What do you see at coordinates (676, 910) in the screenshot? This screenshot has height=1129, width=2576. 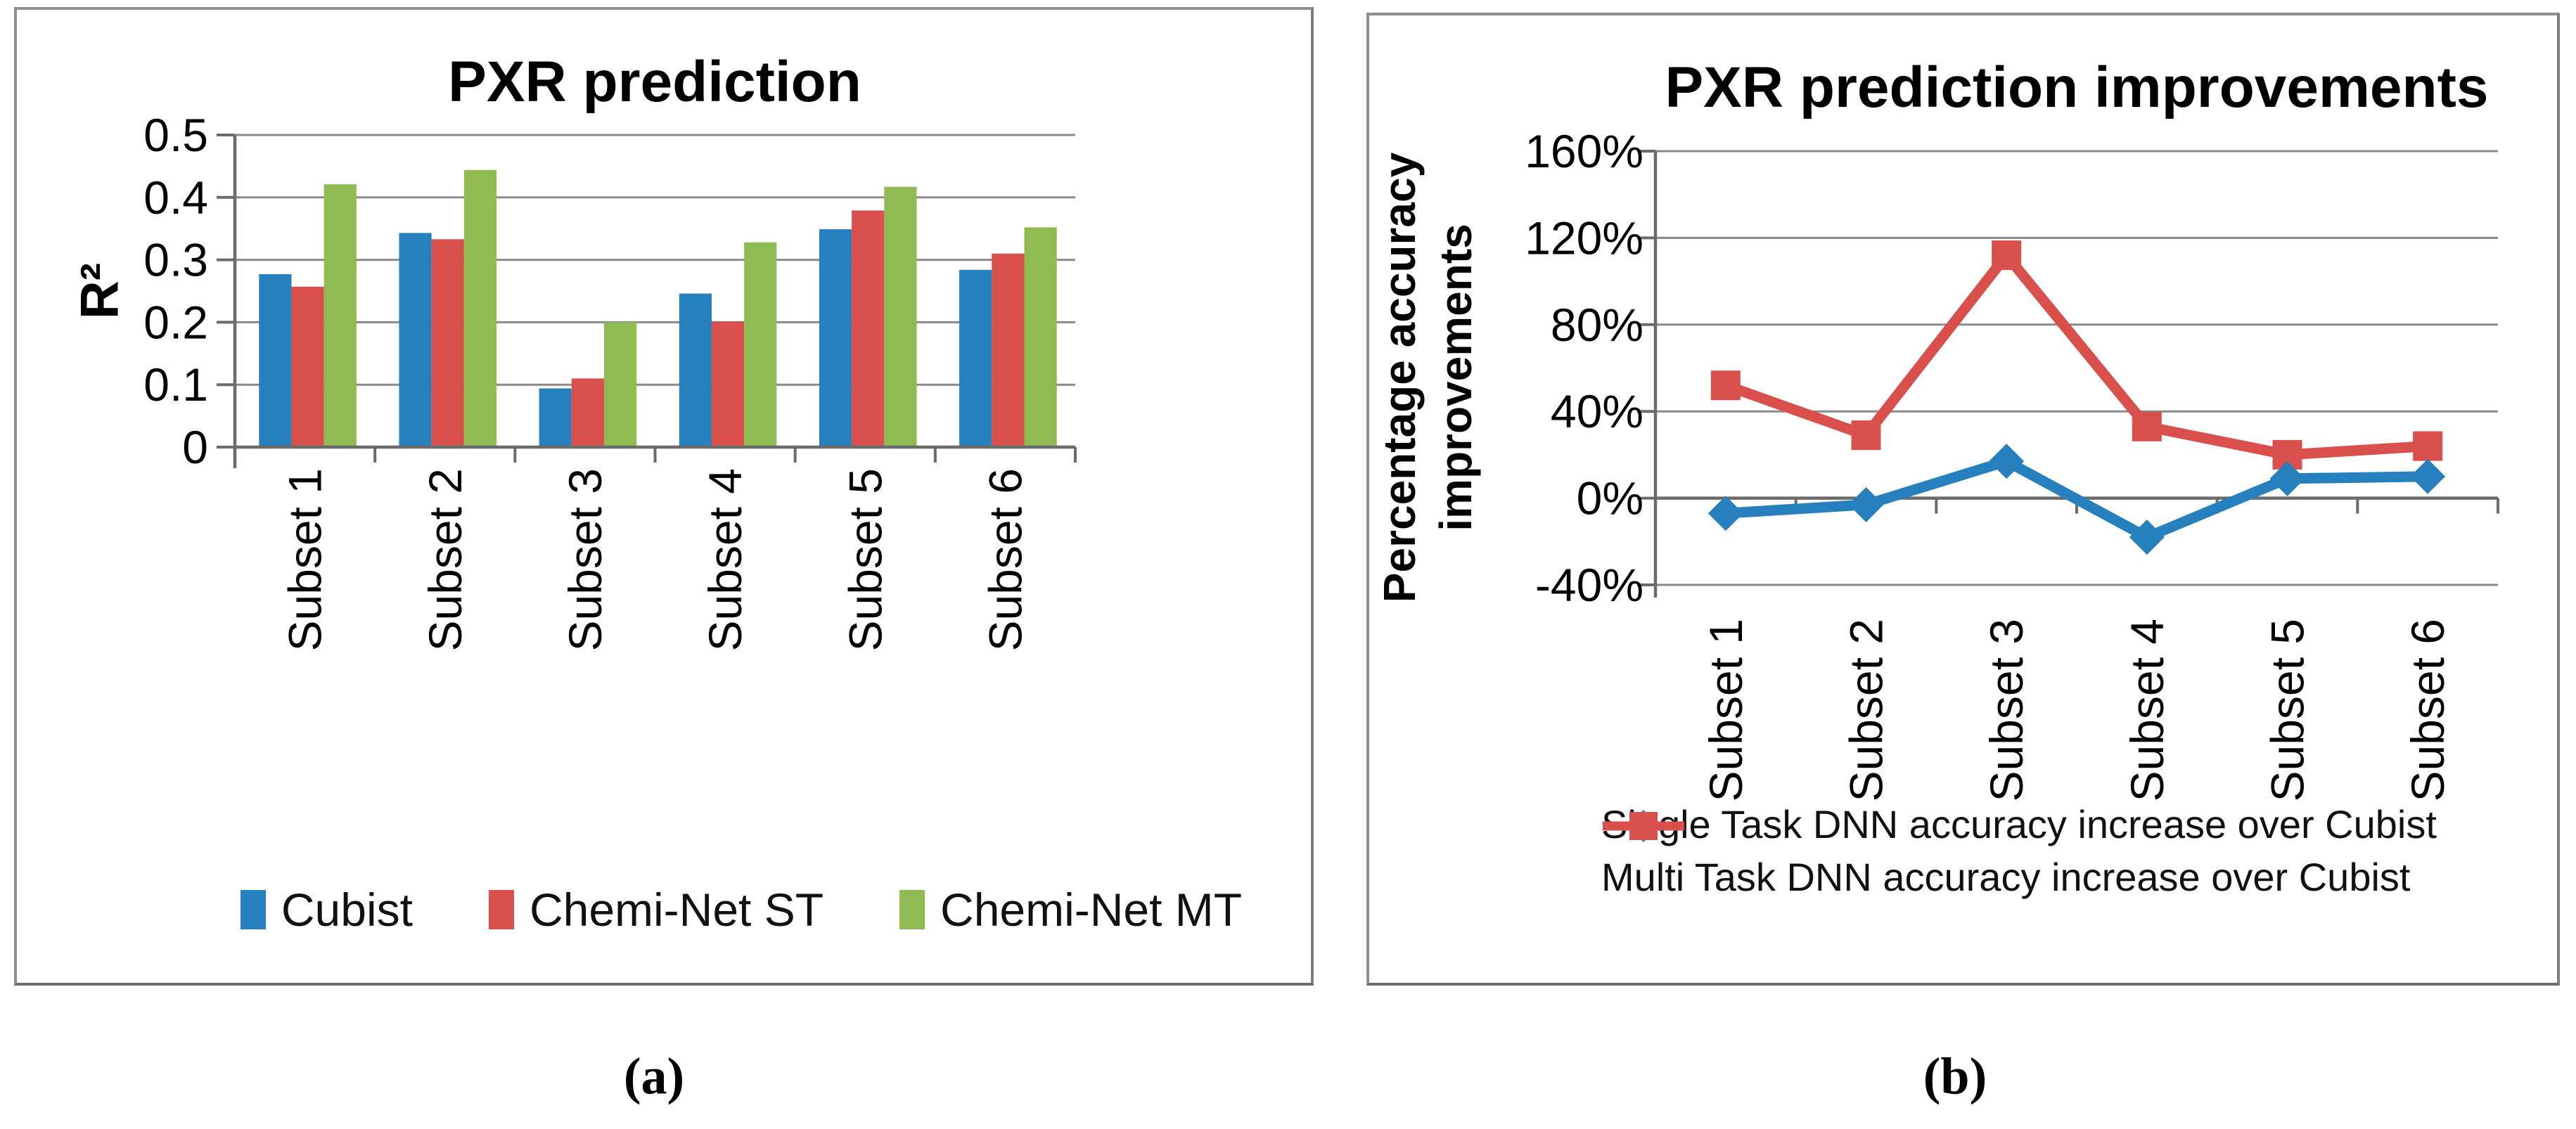 I see `legend-label: Chemi-Net ST` at bounding box center [676, 910].